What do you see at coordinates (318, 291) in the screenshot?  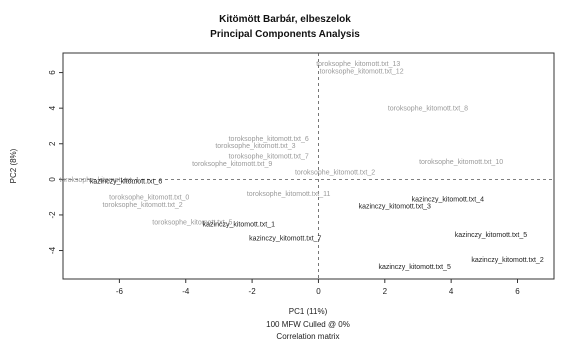 I see `x-tick-label: 0` at bounding box center [318, 291].